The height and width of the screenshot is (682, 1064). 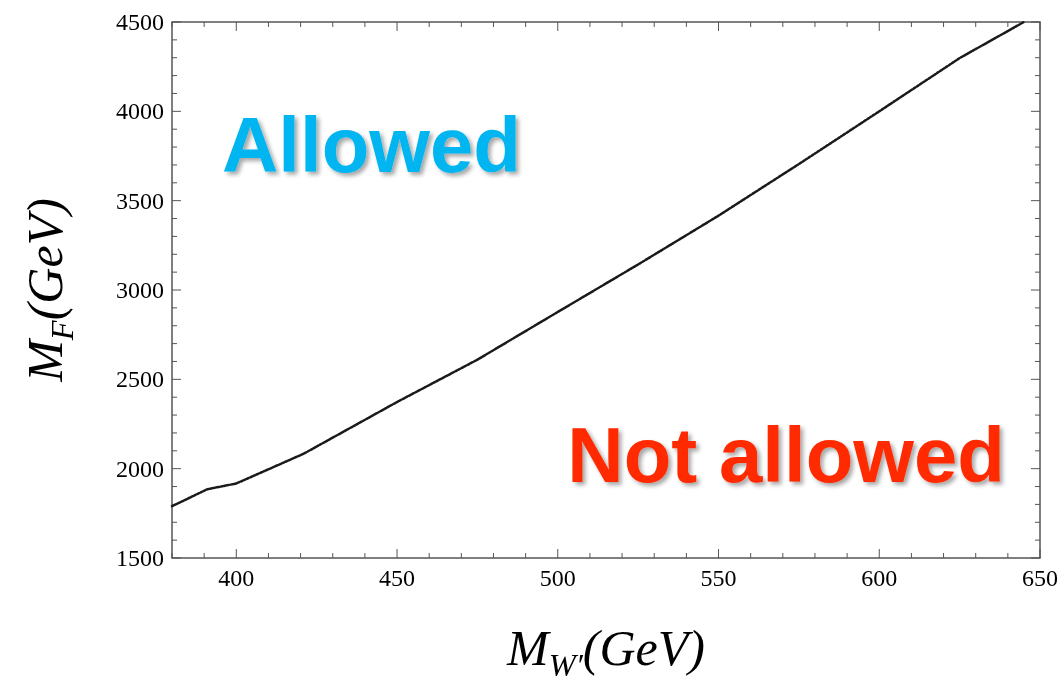 What do you see at coordinates (879, 578) in the screenshot?
I see `x-tick-label: 600` at bounding box center [879, 578].